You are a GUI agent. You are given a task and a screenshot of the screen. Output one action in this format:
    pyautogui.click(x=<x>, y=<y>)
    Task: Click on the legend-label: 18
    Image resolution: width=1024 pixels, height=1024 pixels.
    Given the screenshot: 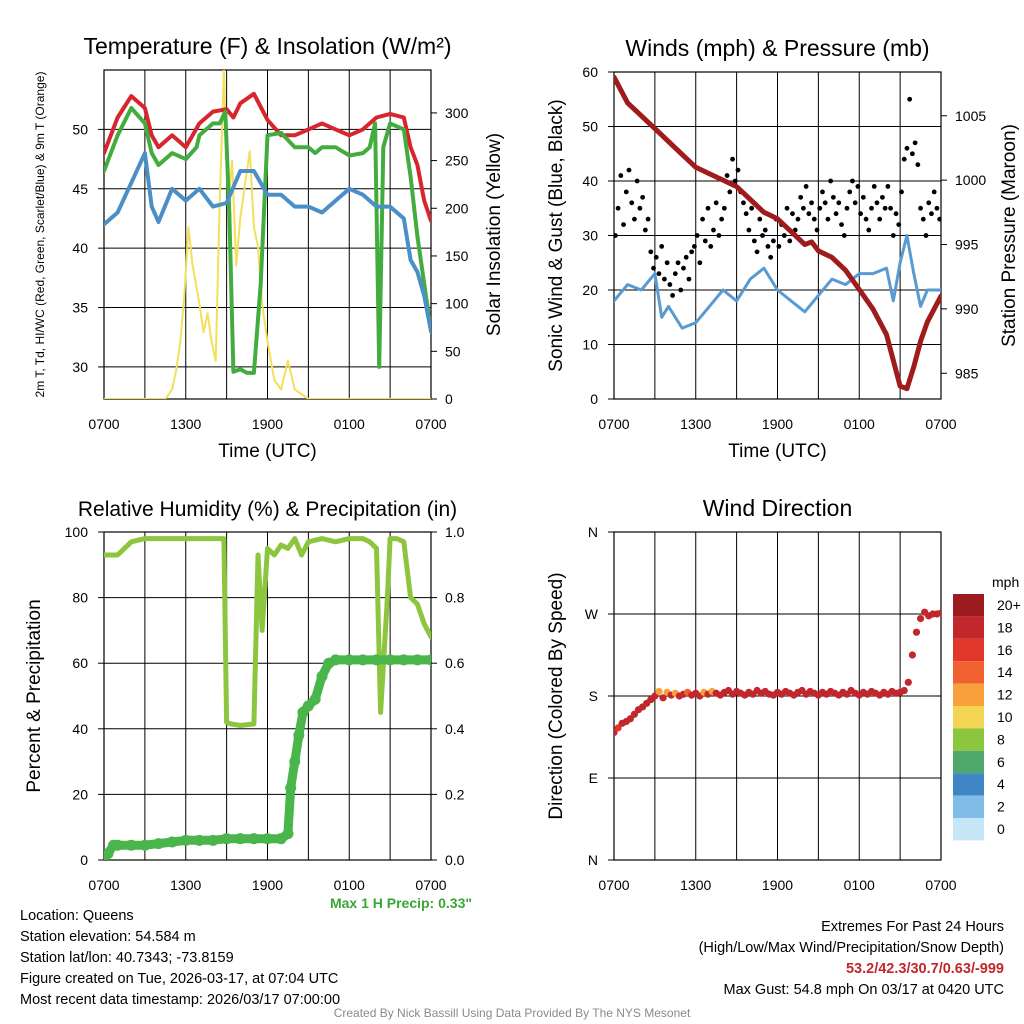 What is the action you would take?
    pyautogui.click(x=1005, y=627)
    